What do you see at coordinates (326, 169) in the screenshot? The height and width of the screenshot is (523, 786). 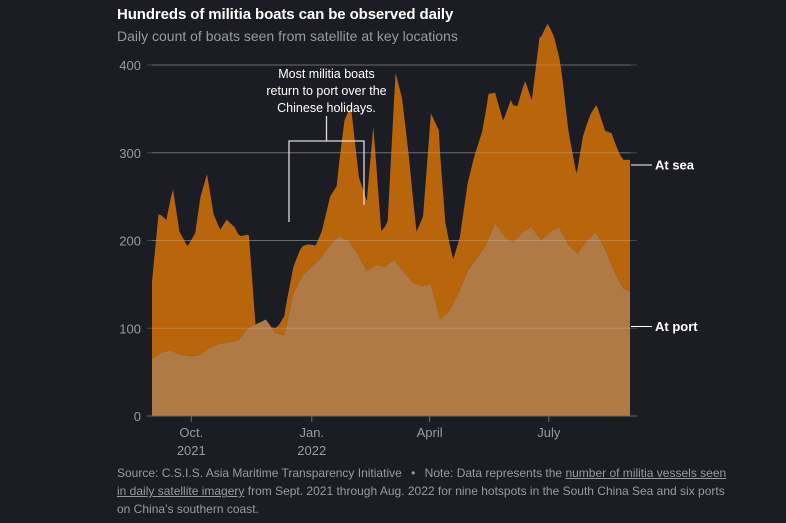 I see `annotation-bracket` at bounding box center [326, 169].